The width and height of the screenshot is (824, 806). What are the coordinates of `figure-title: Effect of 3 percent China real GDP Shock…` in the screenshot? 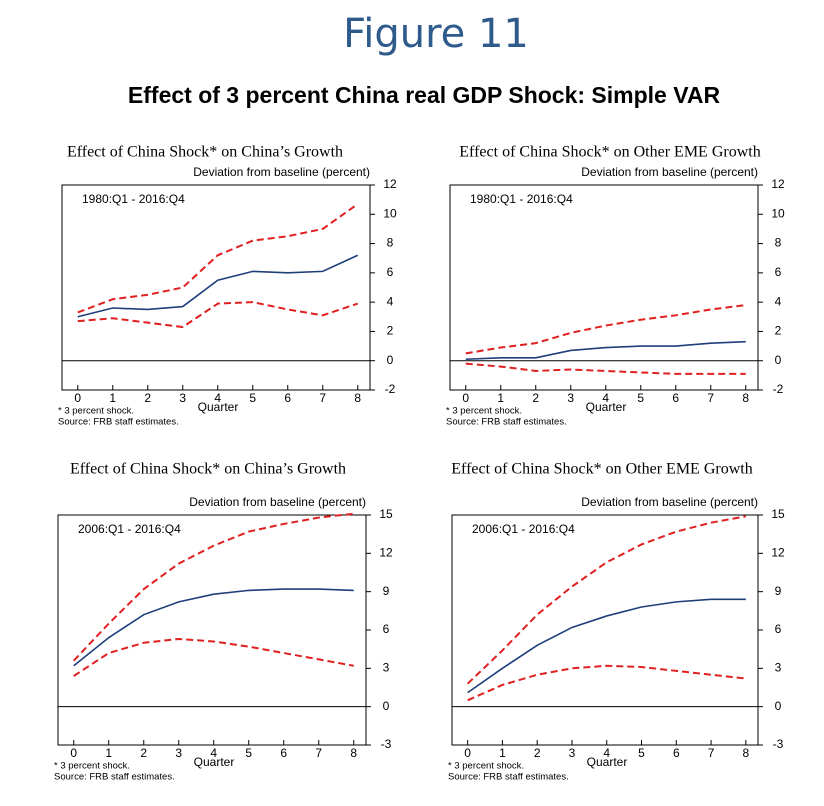 It's located at (424, 95).